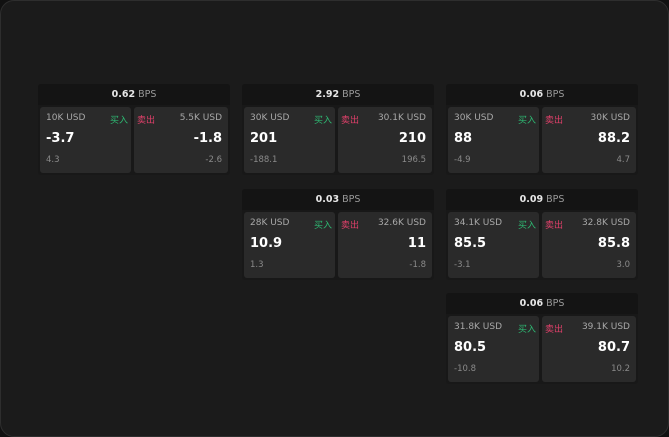  I want to click on spread-value: 0.09, so click(531, 199).